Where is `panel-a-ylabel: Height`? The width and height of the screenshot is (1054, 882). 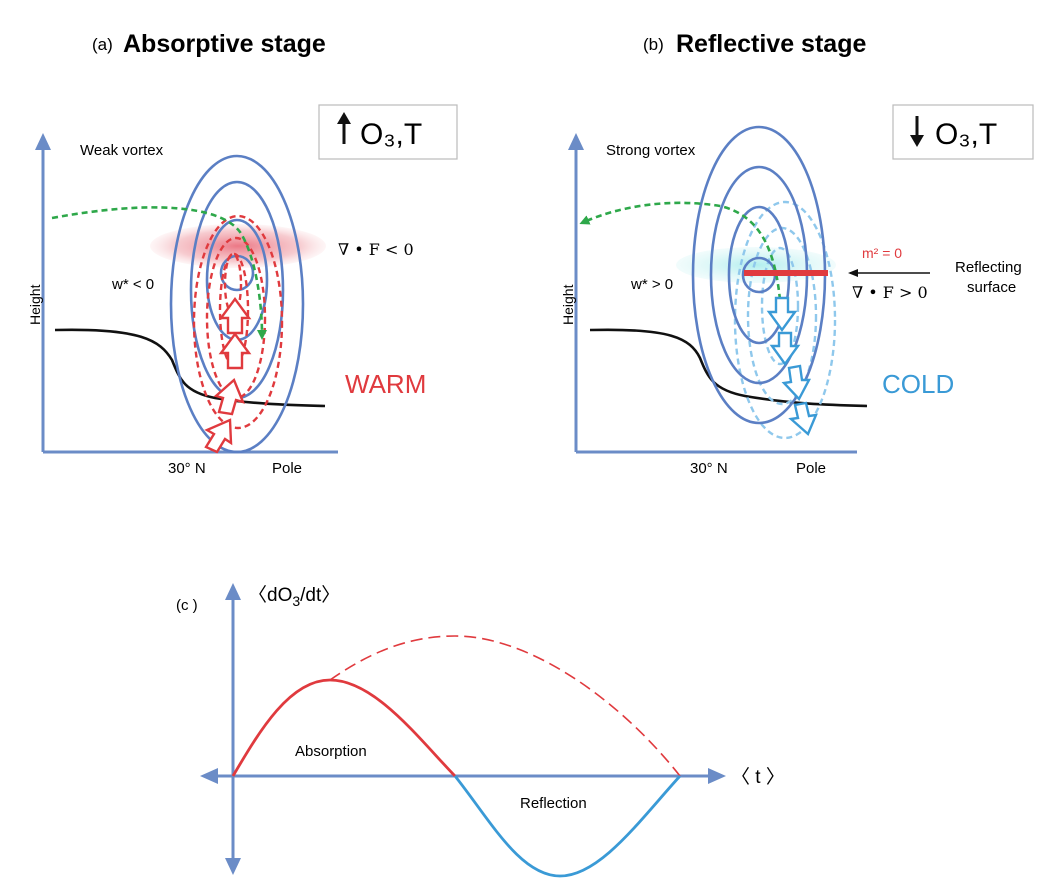
panel-a-ylabel: Height is located at coordinates (35, 304).